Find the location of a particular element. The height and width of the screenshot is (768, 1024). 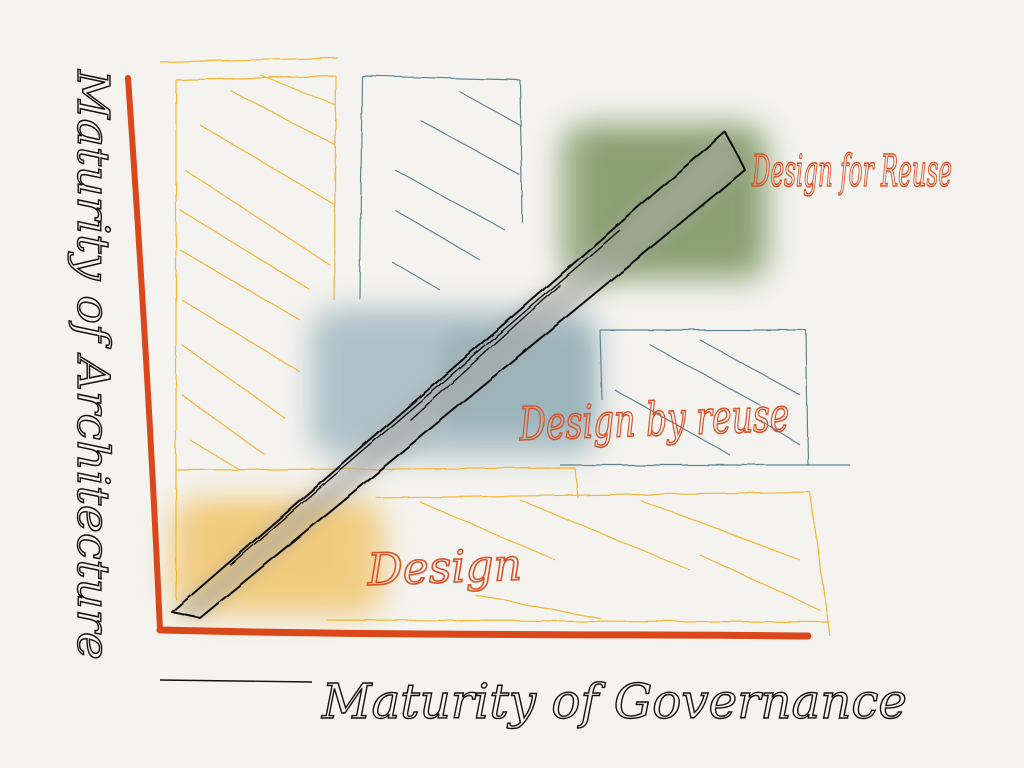

y-axis-line is located at coordinates (144, 354).